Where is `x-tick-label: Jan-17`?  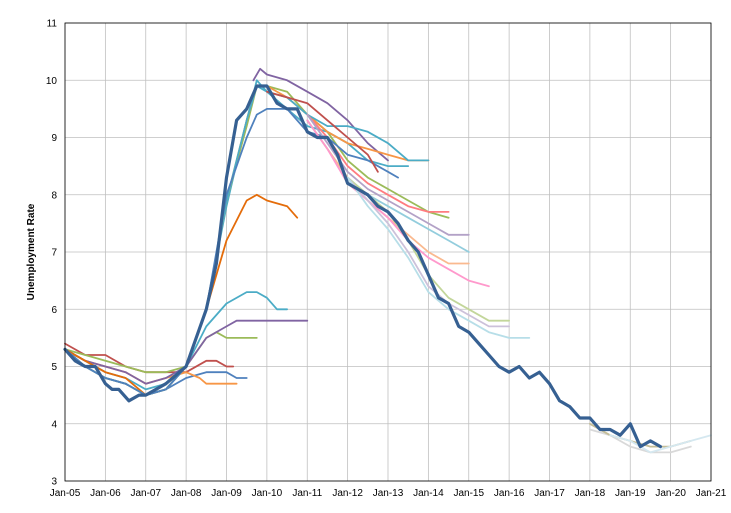
x-tick-label: Jan-17 is located at coordinates (549, 493).